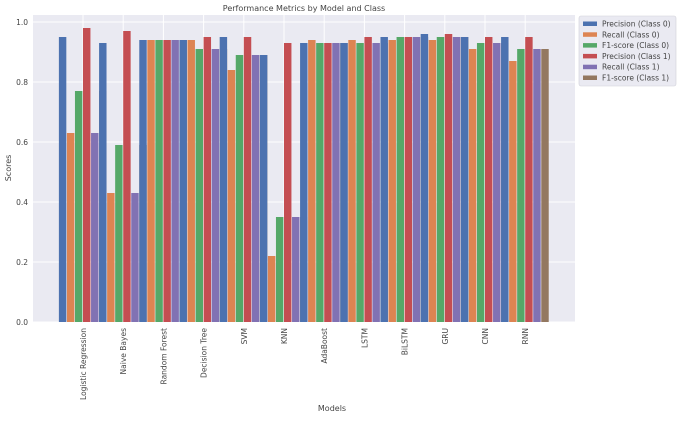 The width and height of the screenshot is (680, 421). Describe the element at coordinates (95, 227) in the screenshot. I see `bar-recall-class-1-logistic-regression` at that location.